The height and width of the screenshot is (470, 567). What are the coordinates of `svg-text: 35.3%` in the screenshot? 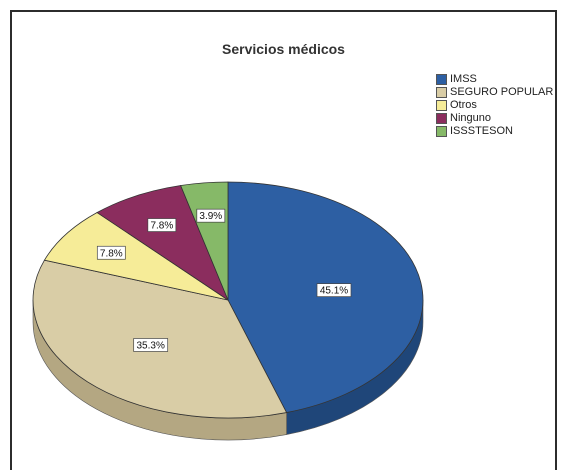 It's located at (151, 345).